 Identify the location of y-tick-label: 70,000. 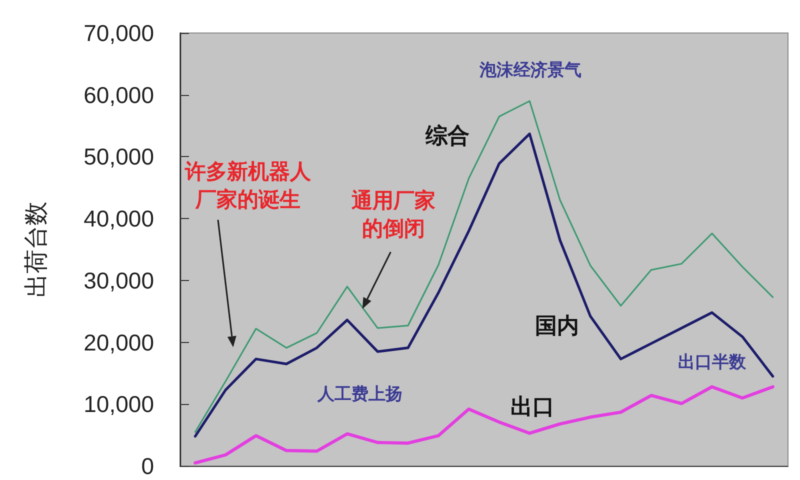
(119, 33).